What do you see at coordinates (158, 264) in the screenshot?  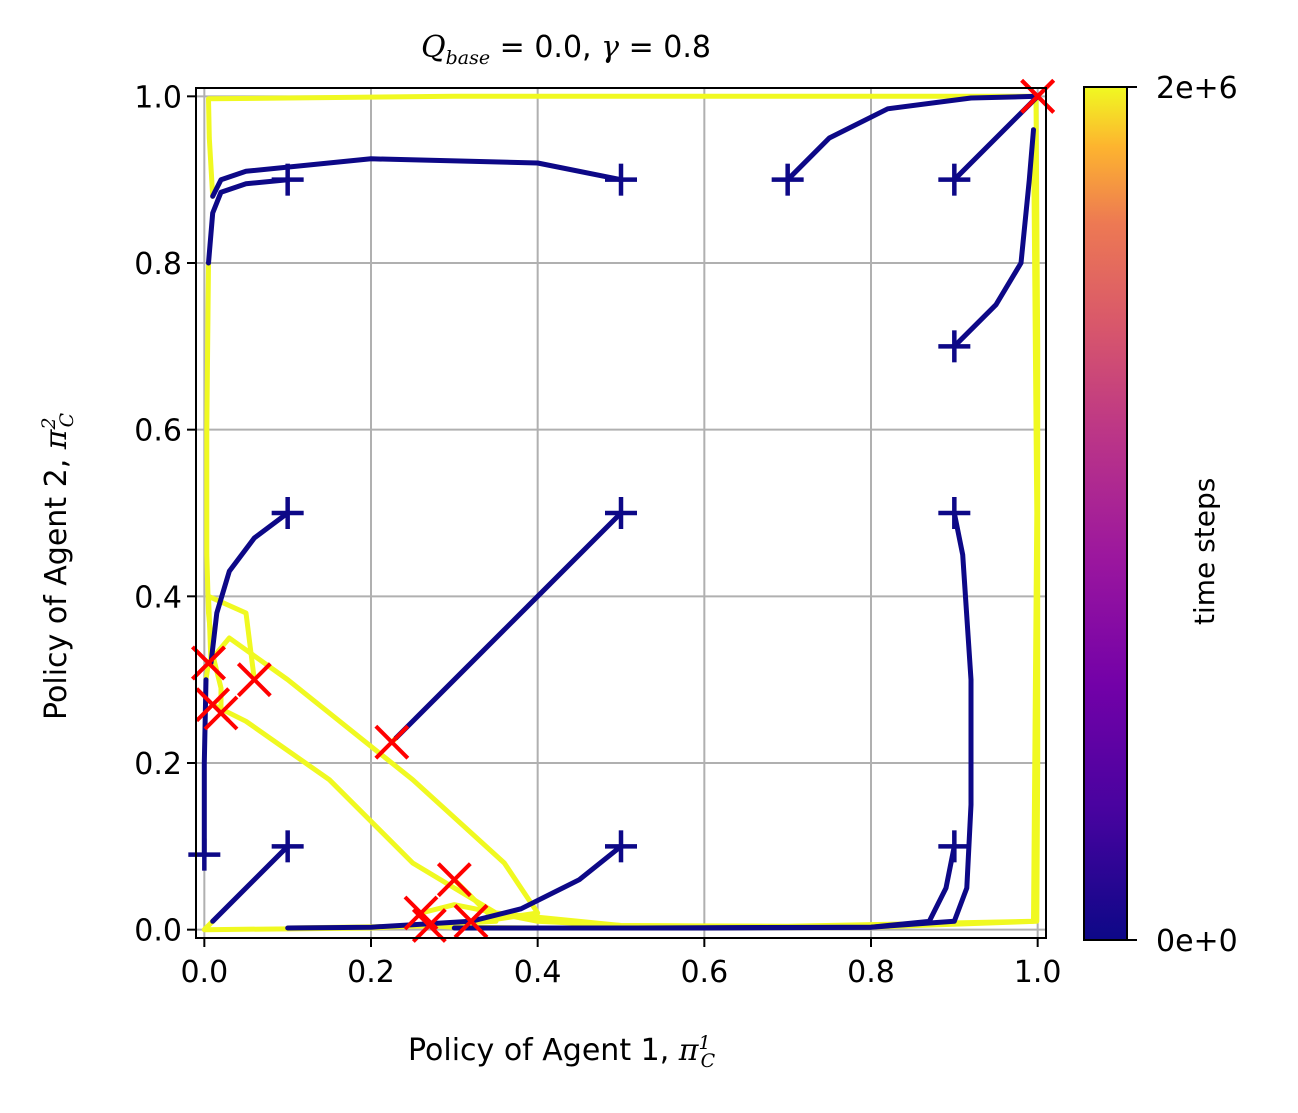 I see `y-tick-label: 0.8` at bounding box center [158, 264].